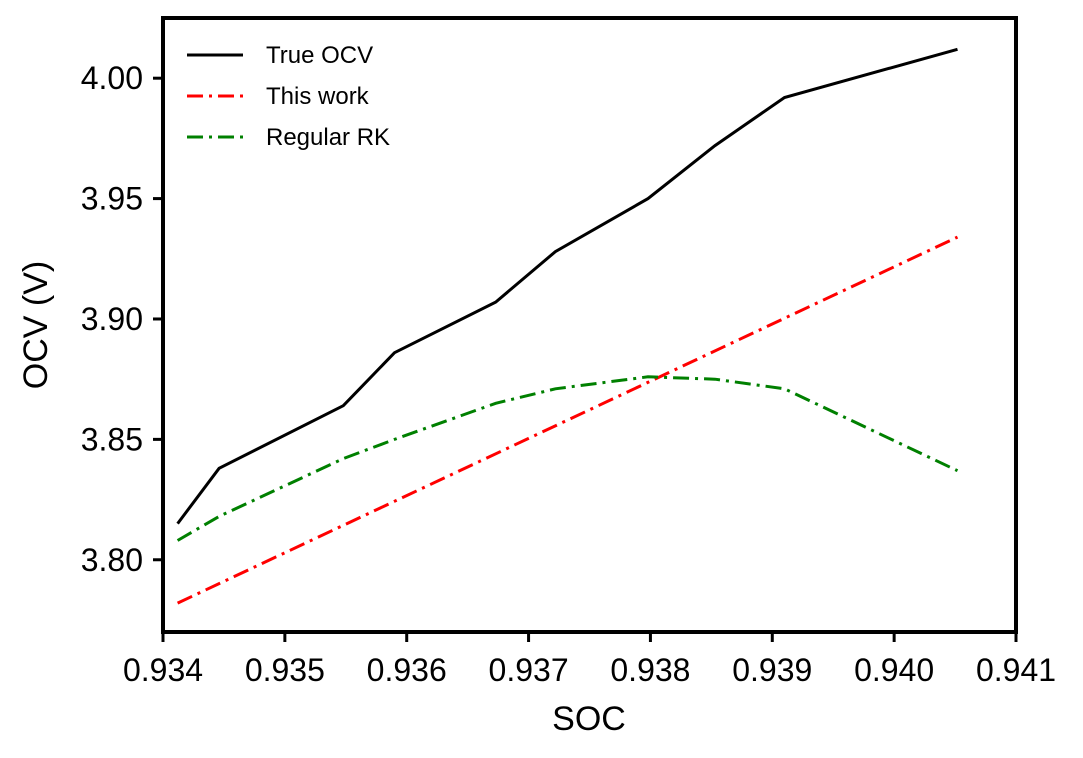  Describe the element at coordinates (407, 670) in the screenshot. I see `x-tick-label: 0.936` at that location.